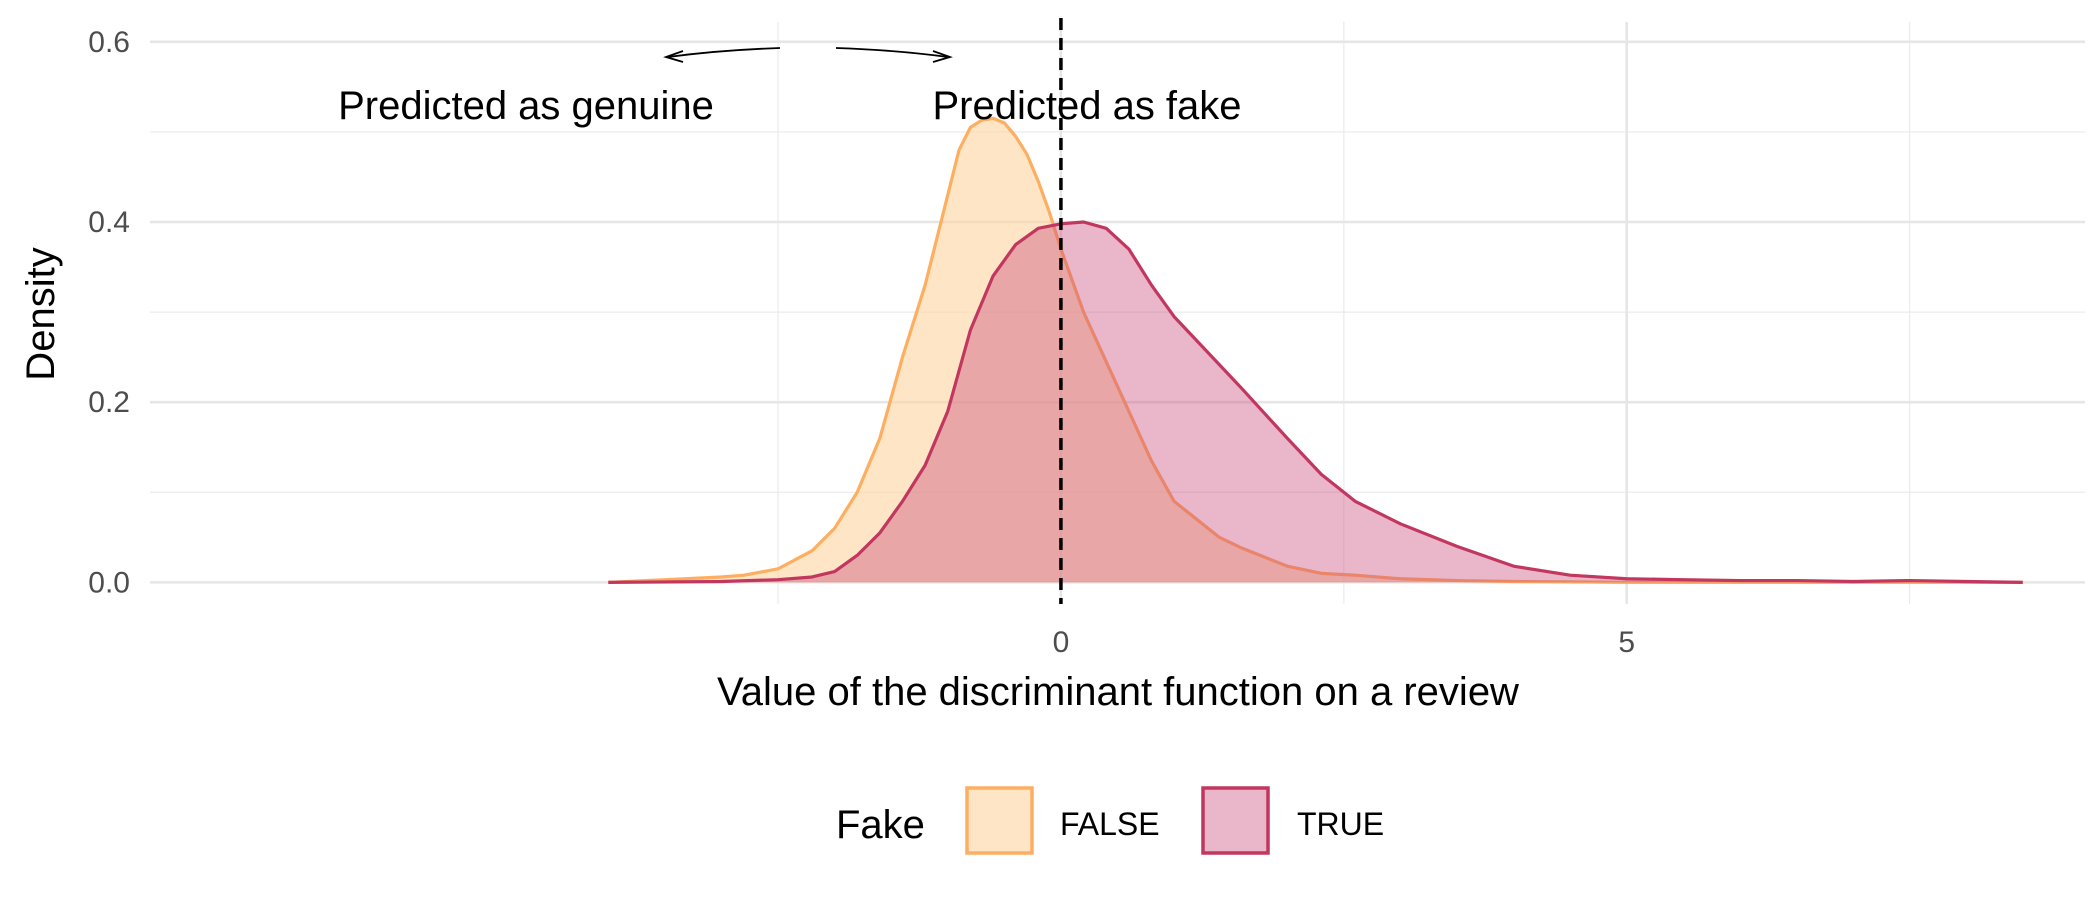 This screenshot has height=905, width=2100. I want to click on legend-label-true: TRUE, so click(1340, 824).